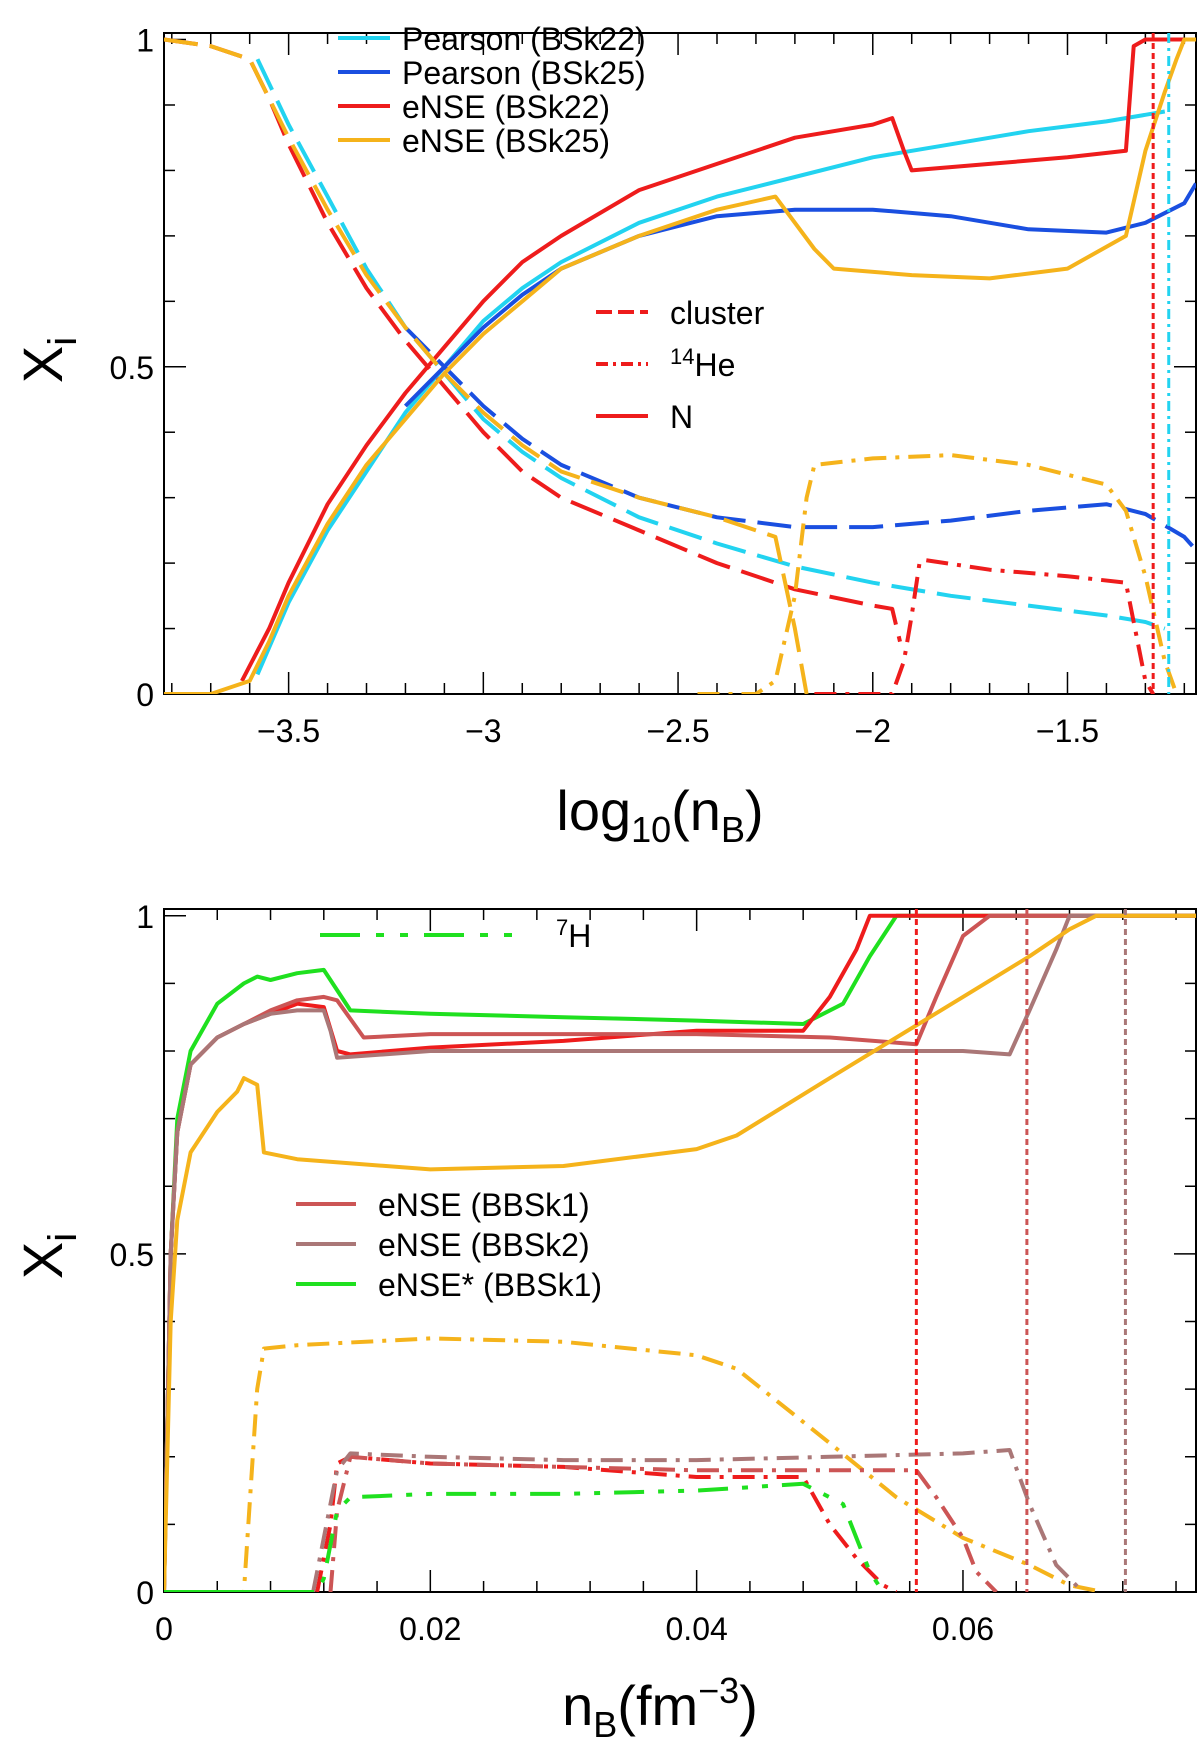 This screenshot has height=1749, width=1200. Describe the element at coordinates (702, 363) in the screenshot. I see `legend-label: 14He` at that location.